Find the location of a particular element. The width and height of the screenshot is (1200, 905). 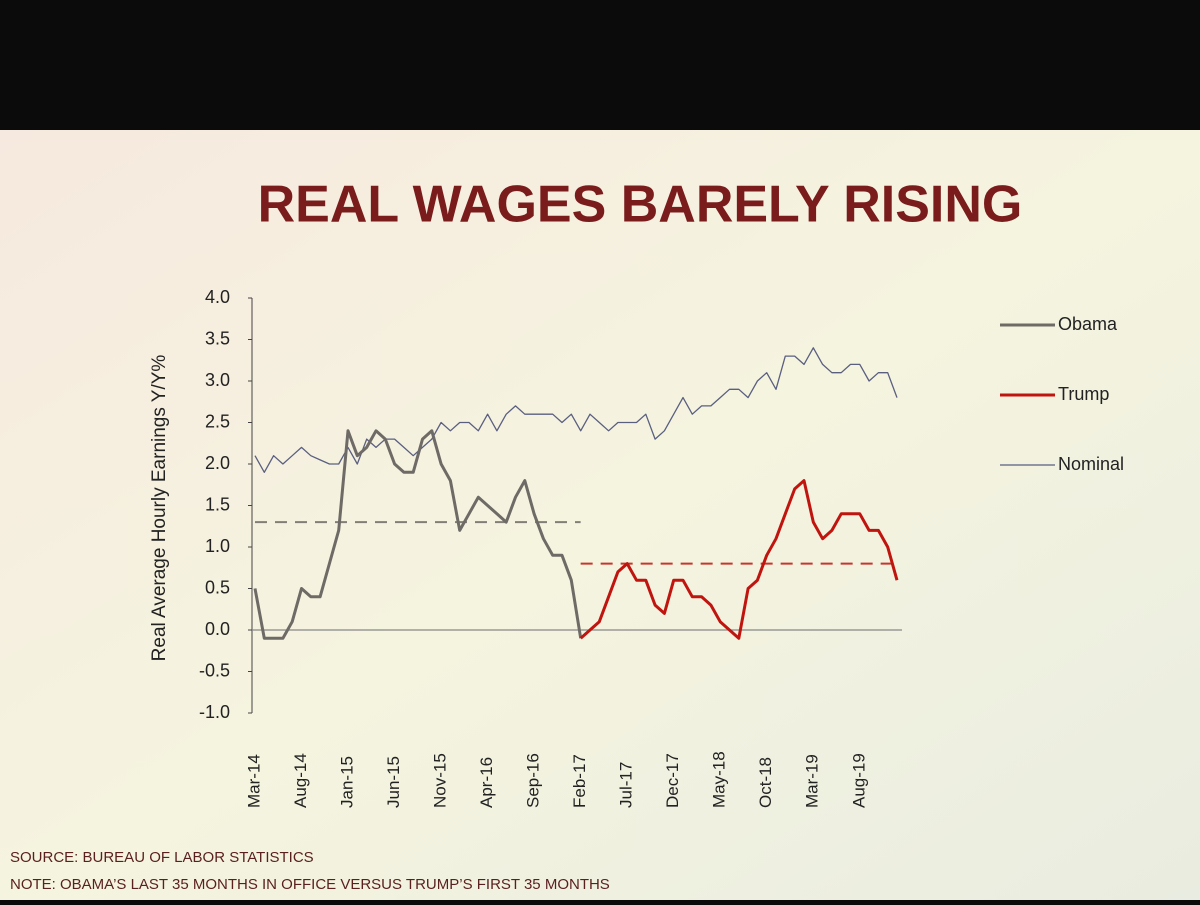

chart-title: REAL WAGES BARELY RISING is located at coordinates (640, 205).